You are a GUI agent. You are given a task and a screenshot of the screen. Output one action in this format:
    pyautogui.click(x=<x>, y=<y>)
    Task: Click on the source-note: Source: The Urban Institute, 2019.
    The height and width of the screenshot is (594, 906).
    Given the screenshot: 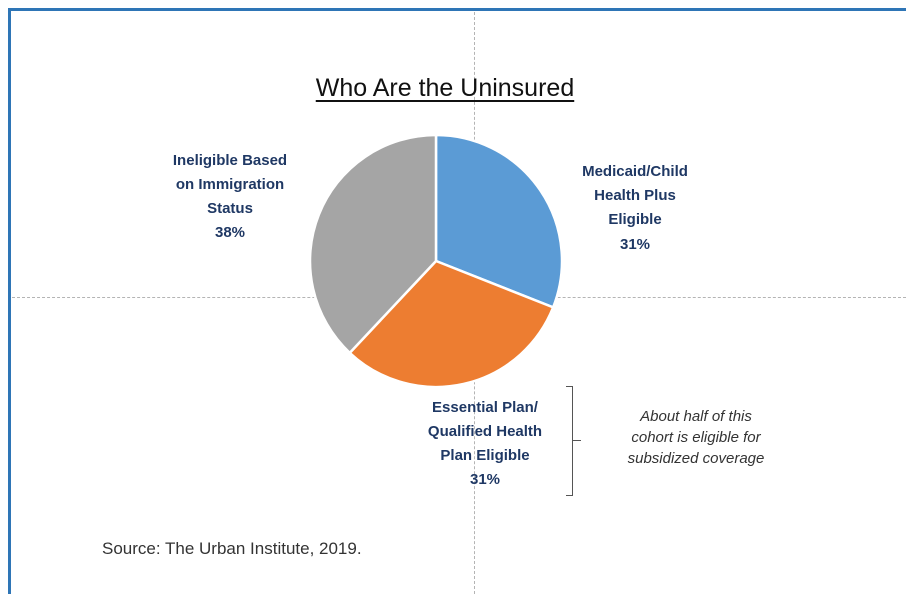 What is the action you would take?
    pyautogui.click(x=232, y=548)
    